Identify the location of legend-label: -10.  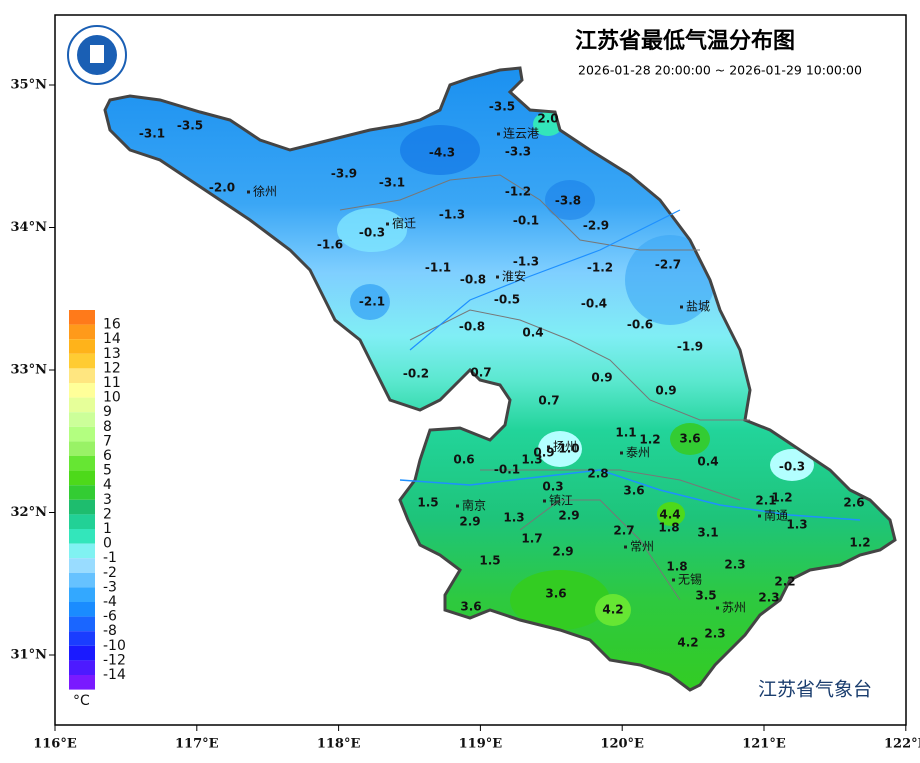
(114, 646).